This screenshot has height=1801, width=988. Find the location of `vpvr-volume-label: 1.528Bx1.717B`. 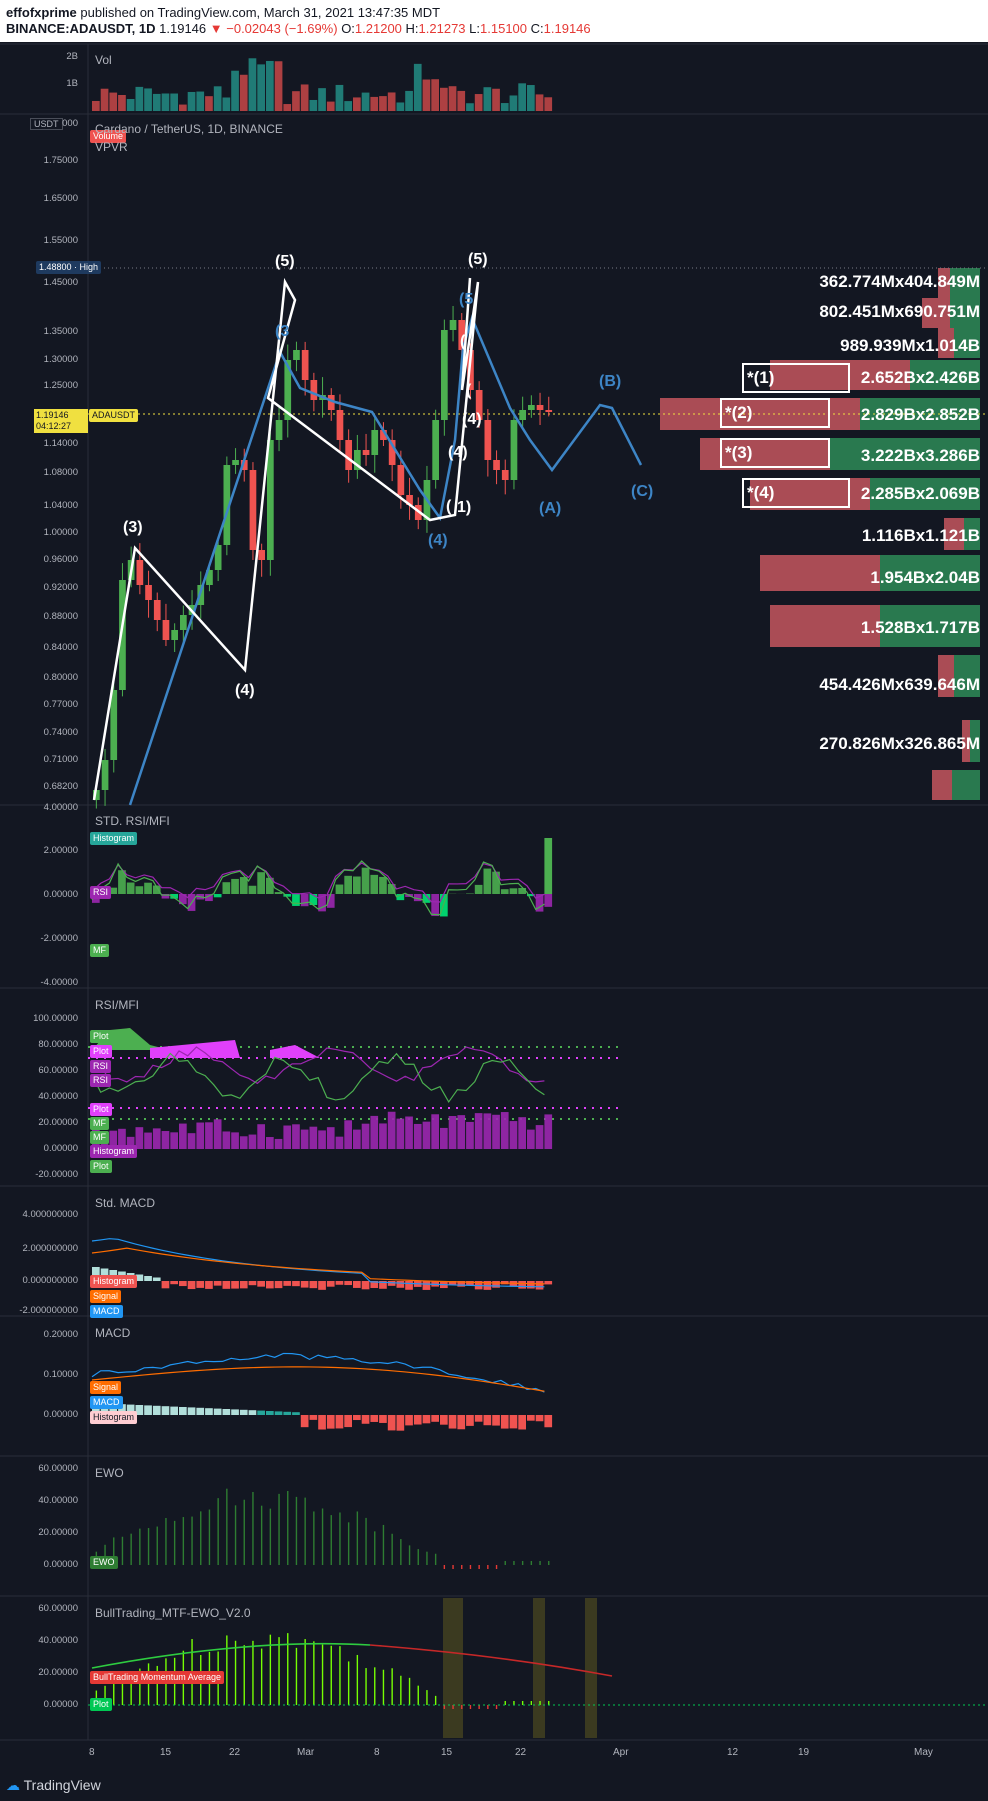

vpvr-volume-label: 1.528Bx1.717B is located at coordinates (920, 627).